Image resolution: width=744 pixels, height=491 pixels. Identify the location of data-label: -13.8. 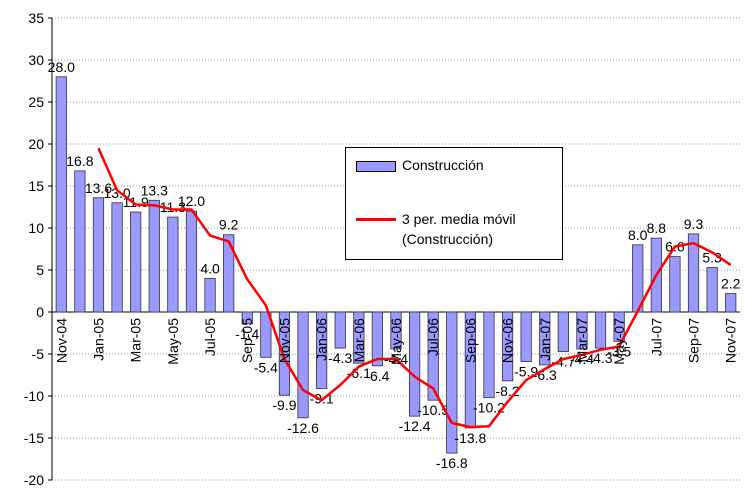
(470, 438).